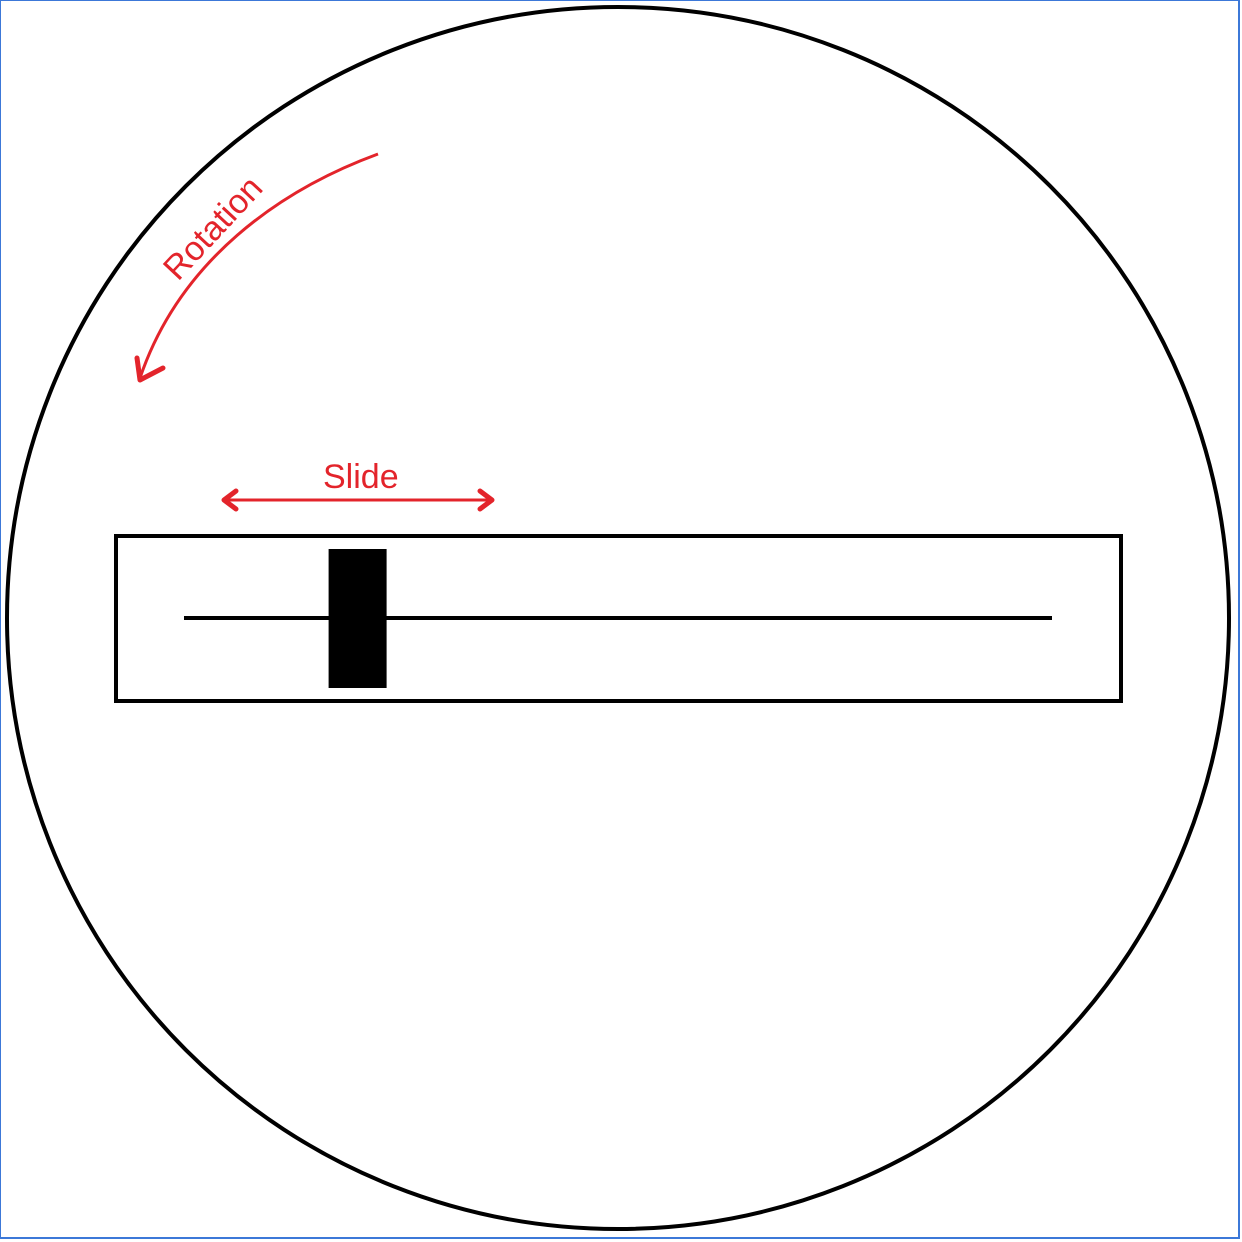 Image resolution: width=1242 pixels, height=1242 pixels. What do you see at coordinates (486, 500) in the screenshot?
I see `slide-arrowhead-right` at bounding box center [486, 500].